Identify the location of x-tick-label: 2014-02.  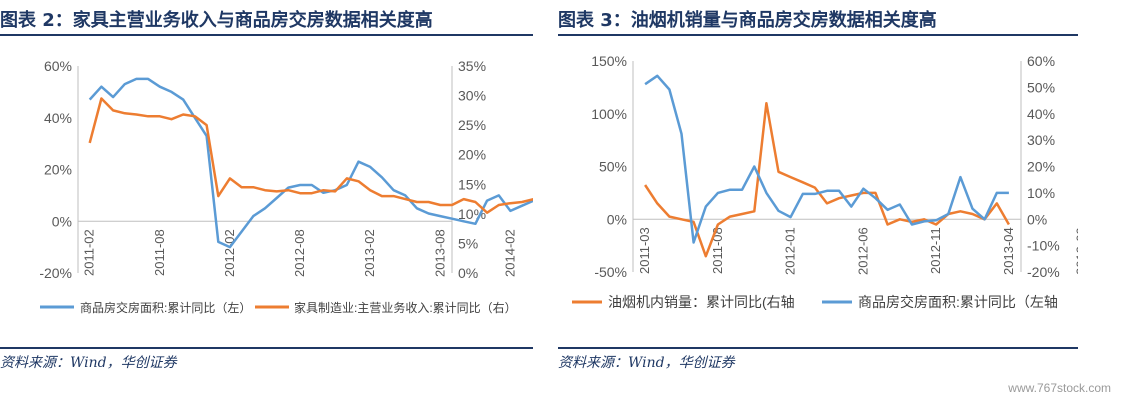
(509, 253).